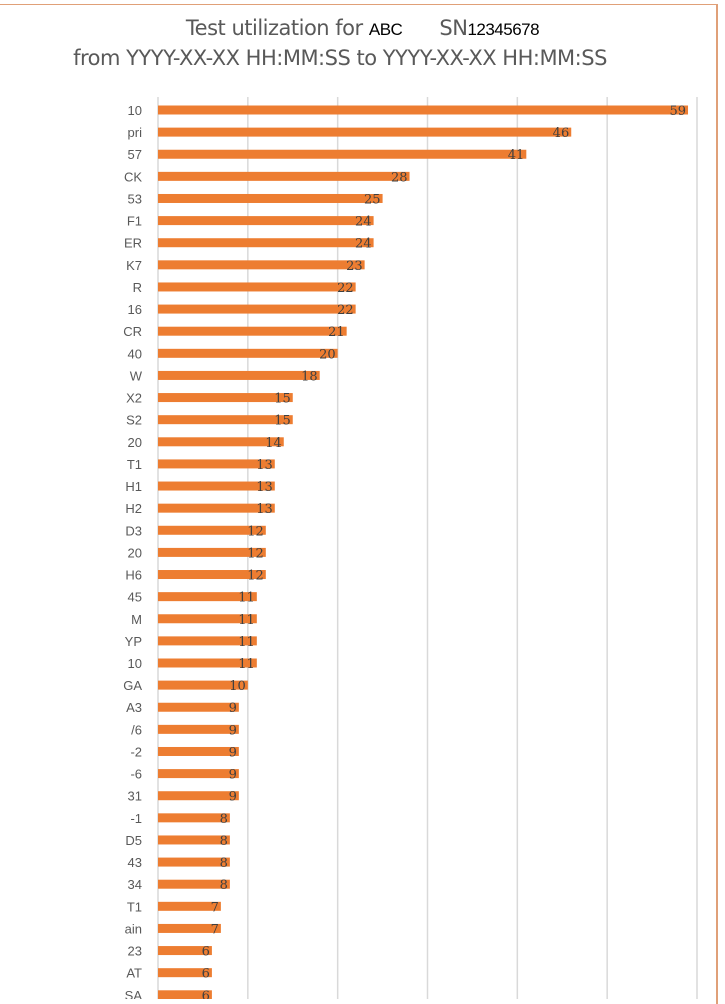  What do you see at coordinates (135, 353) in the screenshot?
I see `category-label: 40` at bounding box center [135, 353].